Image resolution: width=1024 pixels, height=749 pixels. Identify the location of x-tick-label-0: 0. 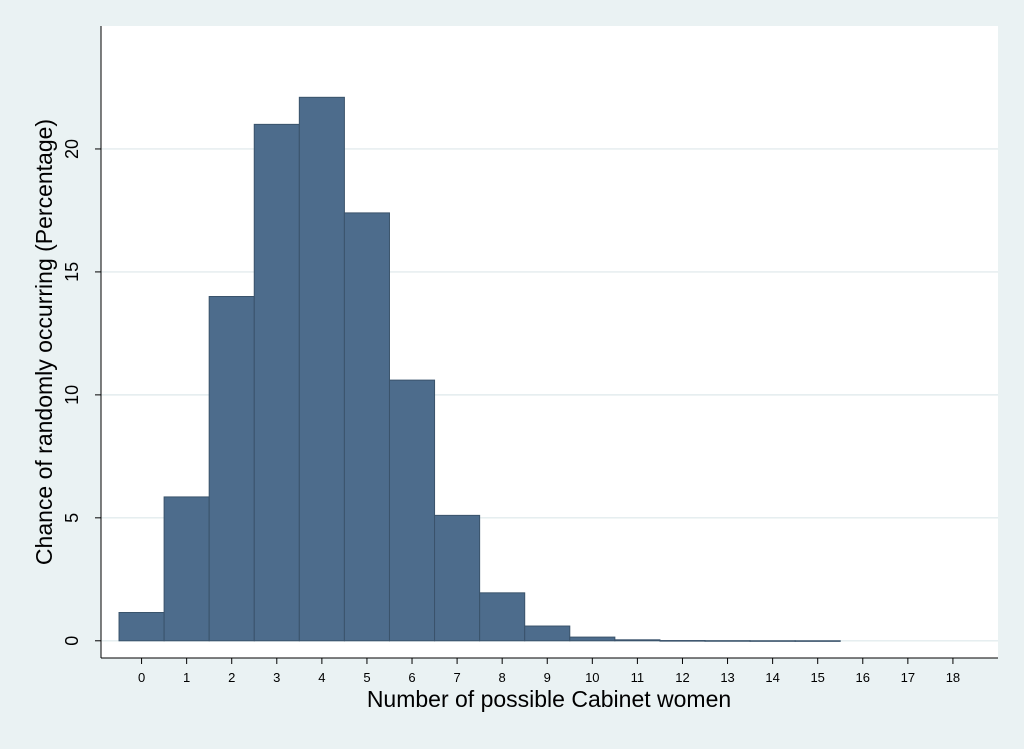
(141, 677).